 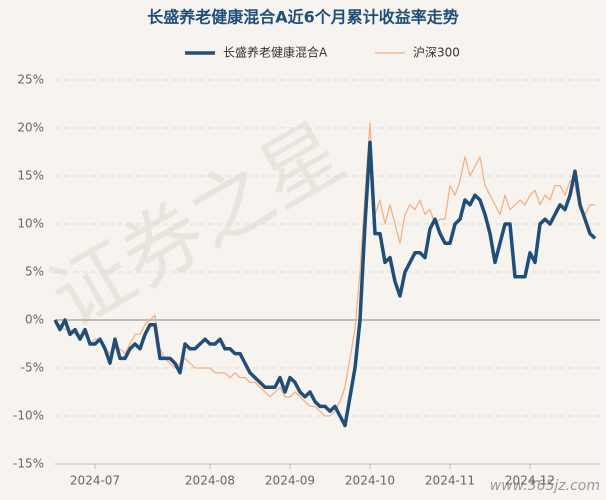 I want to click on site-mark: www.365jz.com, so click(x=545, y=486).